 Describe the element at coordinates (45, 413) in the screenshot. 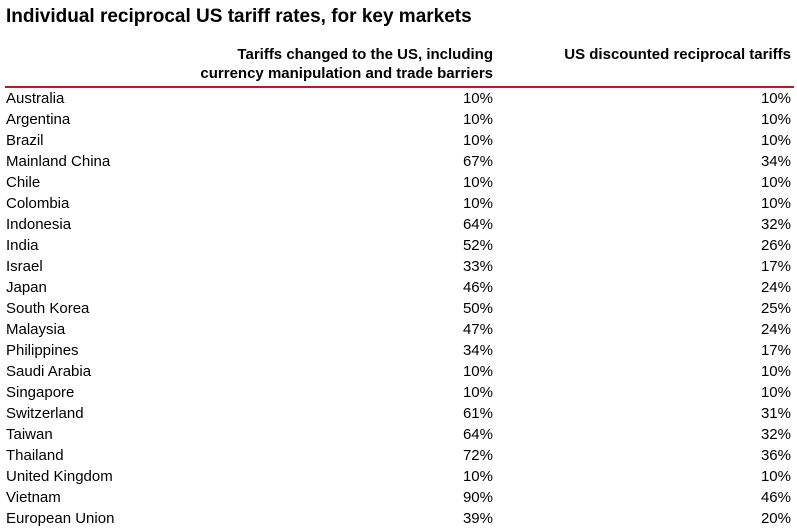

I see `market-name-cell: Switzerland` at that location.